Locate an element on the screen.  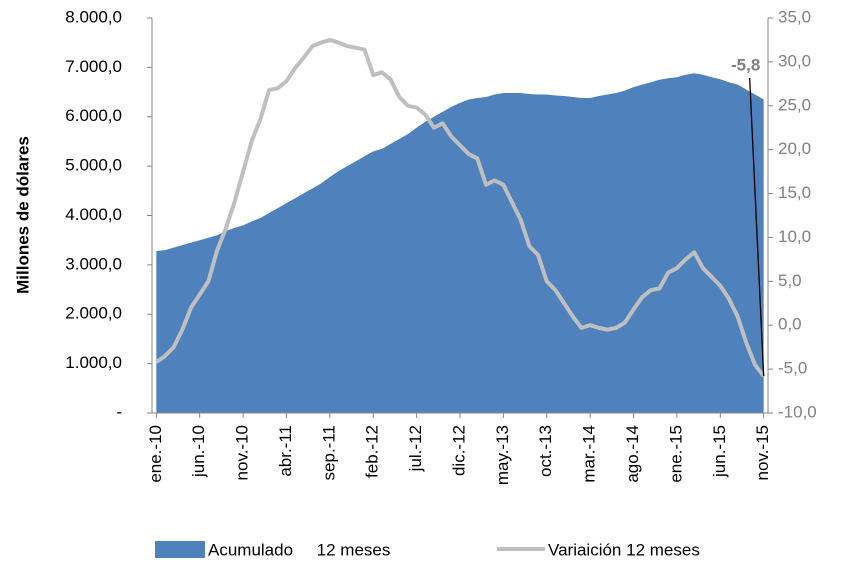
y2-tick-label: -10,0 is located at coordinates (797, 411).